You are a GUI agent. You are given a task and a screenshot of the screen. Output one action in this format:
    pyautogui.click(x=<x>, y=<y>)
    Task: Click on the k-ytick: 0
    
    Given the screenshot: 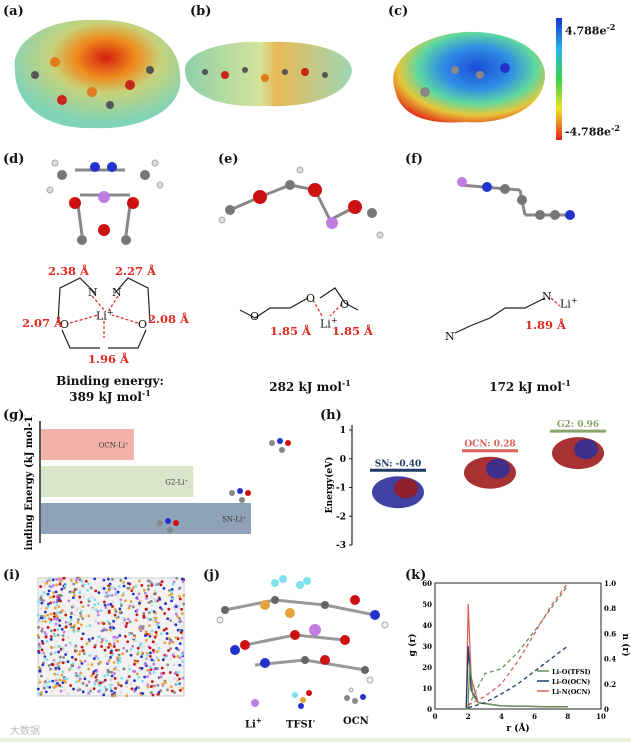 What is the action you would take?
    pyautogui.click(x=429, y=709)
    